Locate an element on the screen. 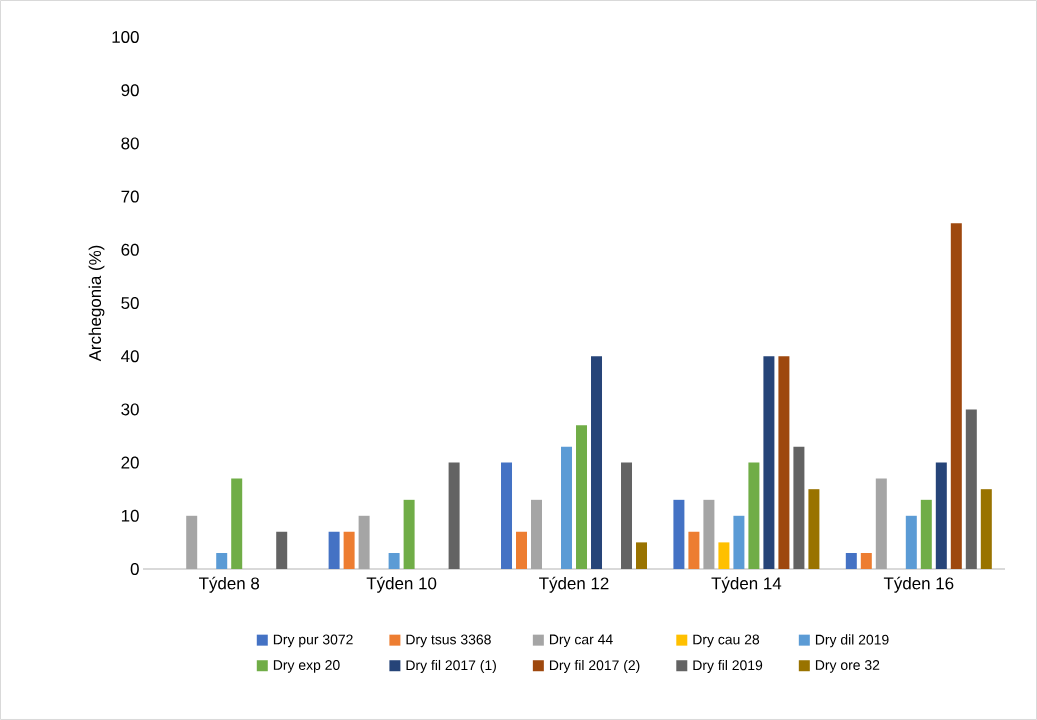 The height and width of the screenshot is (720, 1037). legend-label: Dry cau 28 is located at coordinates (726, 641).